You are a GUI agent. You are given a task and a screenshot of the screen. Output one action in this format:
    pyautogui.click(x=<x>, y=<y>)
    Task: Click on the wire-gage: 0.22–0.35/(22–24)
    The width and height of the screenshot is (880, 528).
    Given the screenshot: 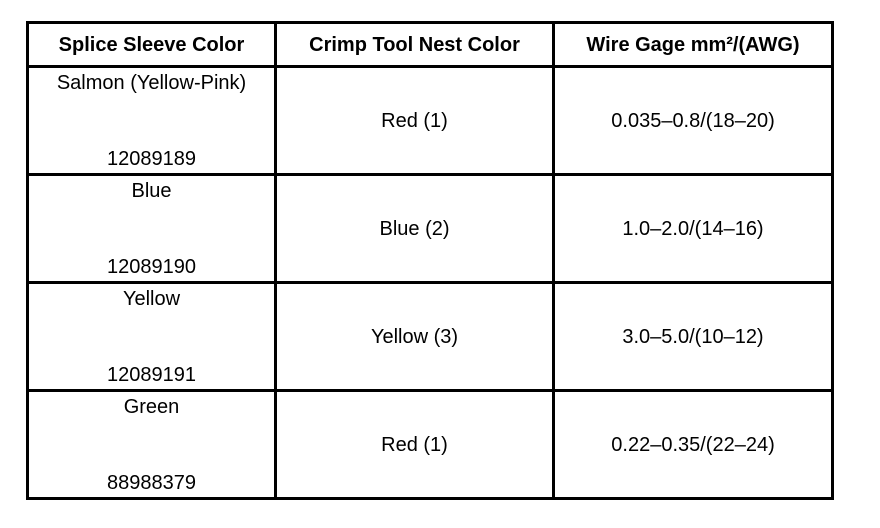 What is the action you would take?
    pyautogui.click(x=693, y=444)
    